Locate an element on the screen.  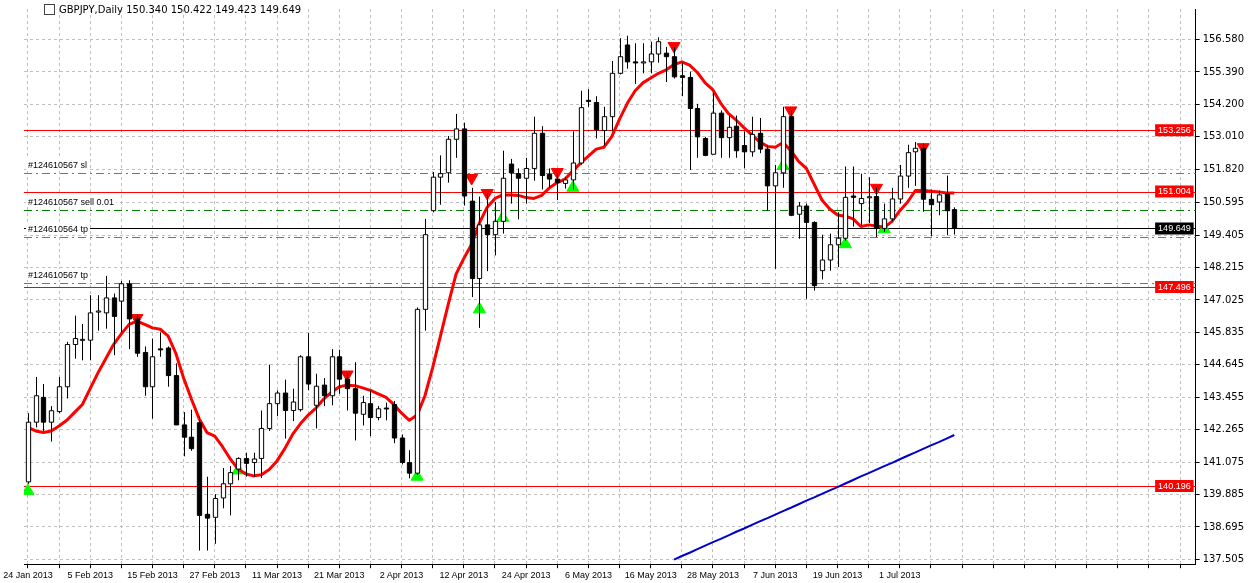
x-tick-label: 27 Feb 2013 is located at coordinates (215, 575).